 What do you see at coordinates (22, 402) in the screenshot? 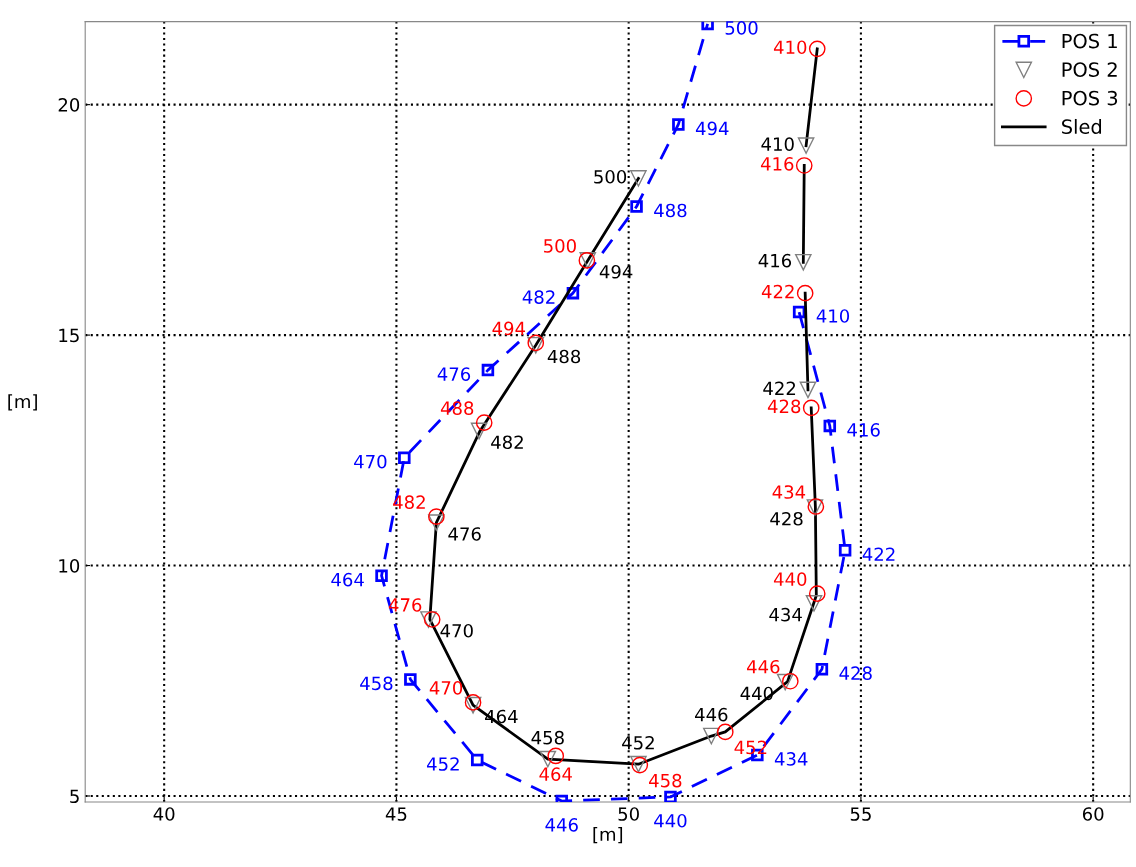
I see `y-axis-title: [m]` at bounding box center [22, 402].